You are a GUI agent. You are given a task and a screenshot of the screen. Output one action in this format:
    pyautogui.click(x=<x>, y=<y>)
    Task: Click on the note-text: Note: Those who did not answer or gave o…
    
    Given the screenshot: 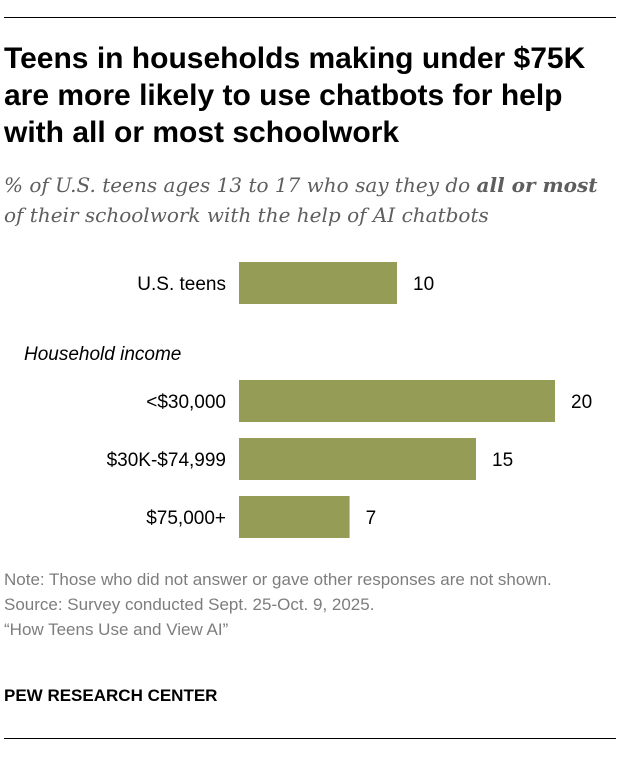 What is the action you would take?
    pyautogui.click(x=278, y=579)
    